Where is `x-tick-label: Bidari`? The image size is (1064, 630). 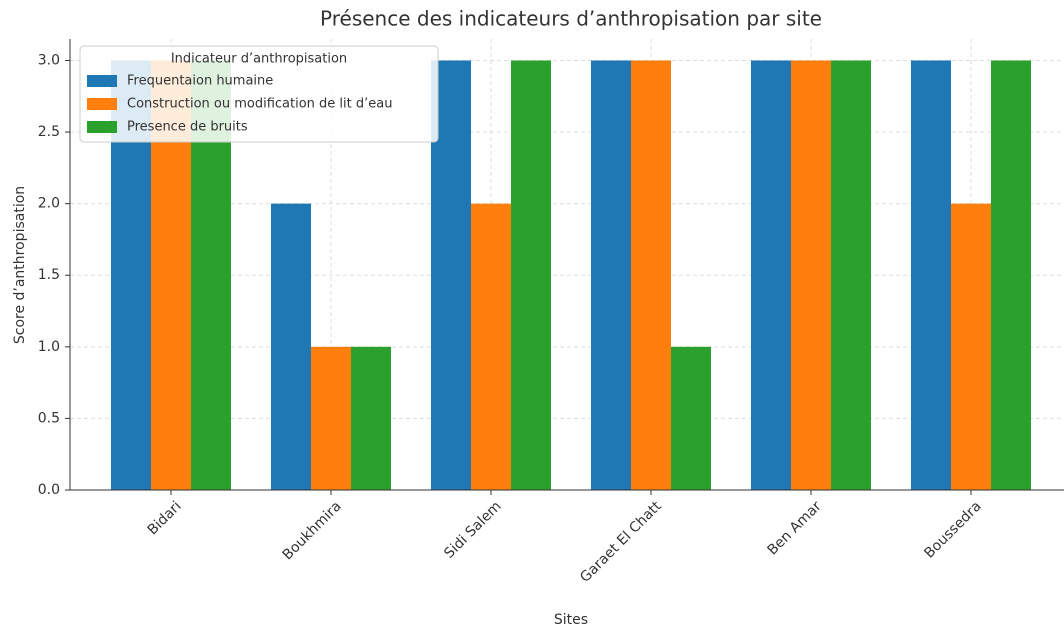 x-tick-label: Bidari is located at coordinates (165, 518).